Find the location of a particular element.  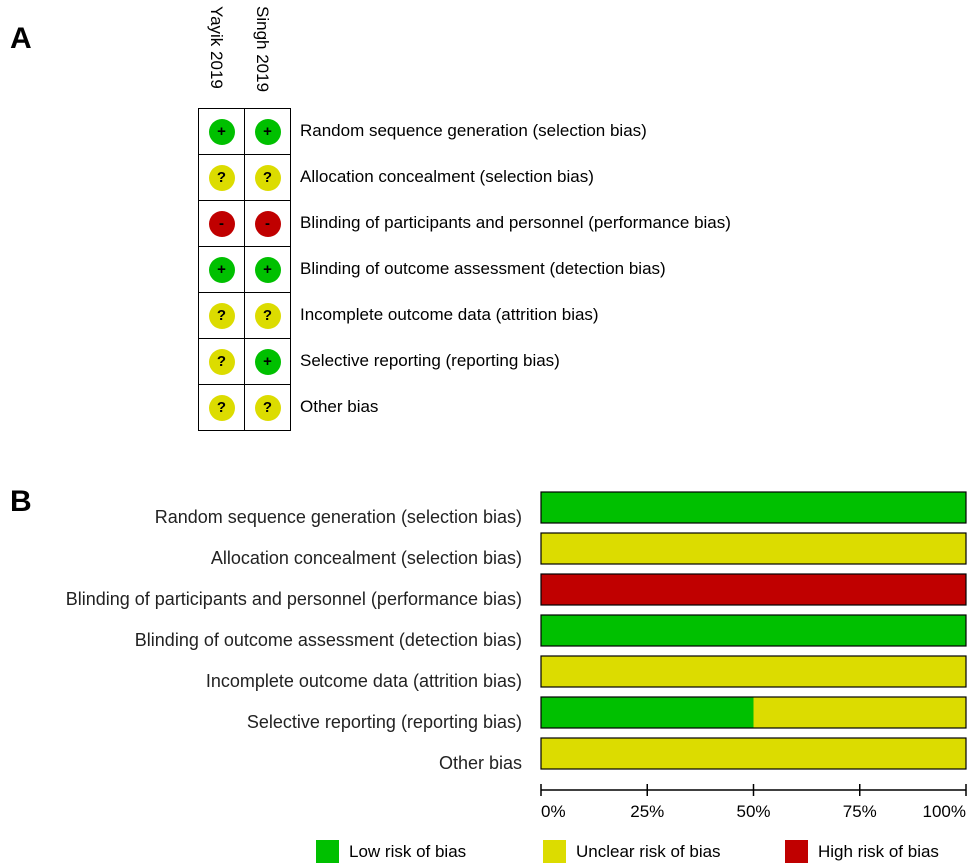

legend-label-unclear: Unclear risk of bias is located at coordinates (648, 851).